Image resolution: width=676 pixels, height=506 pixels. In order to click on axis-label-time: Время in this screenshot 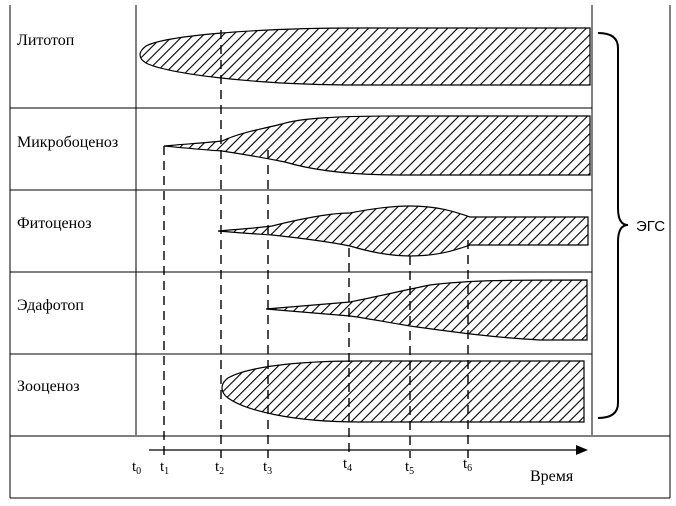, I will do `click(552, 476)`.